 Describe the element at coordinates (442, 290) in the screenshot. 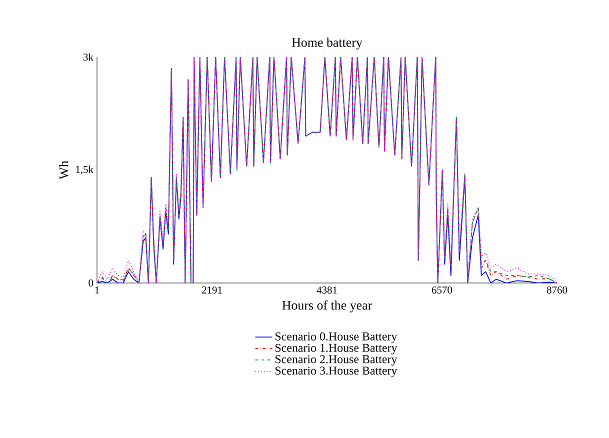

I see `x-tick-label: 6570` at that location.